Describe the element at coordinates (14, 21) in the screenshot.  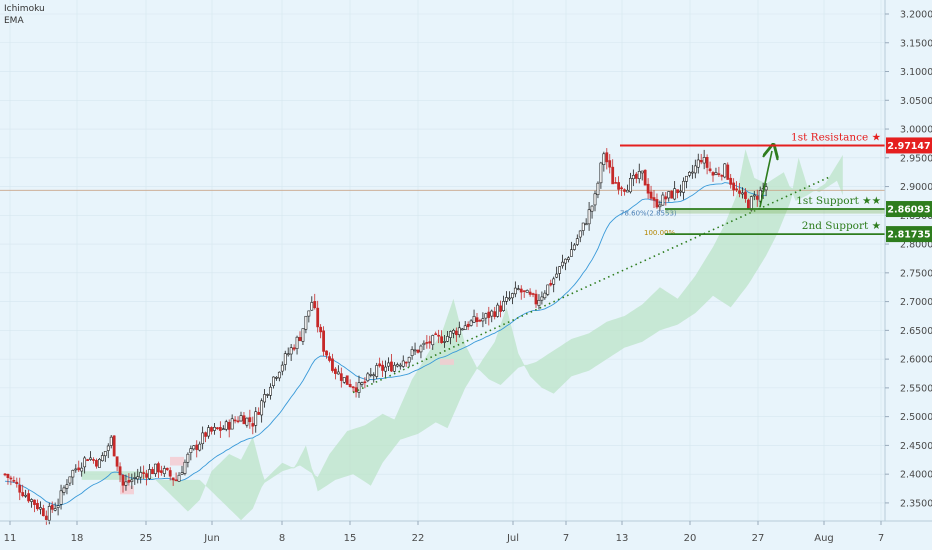
I see `indicator-label-ema: EMA` at that location.